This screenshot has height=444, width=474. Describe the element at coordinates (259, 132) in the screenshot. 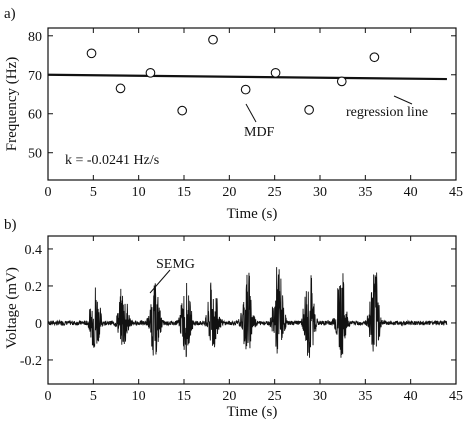

I see `mdf-annotation: MDF` at that location.